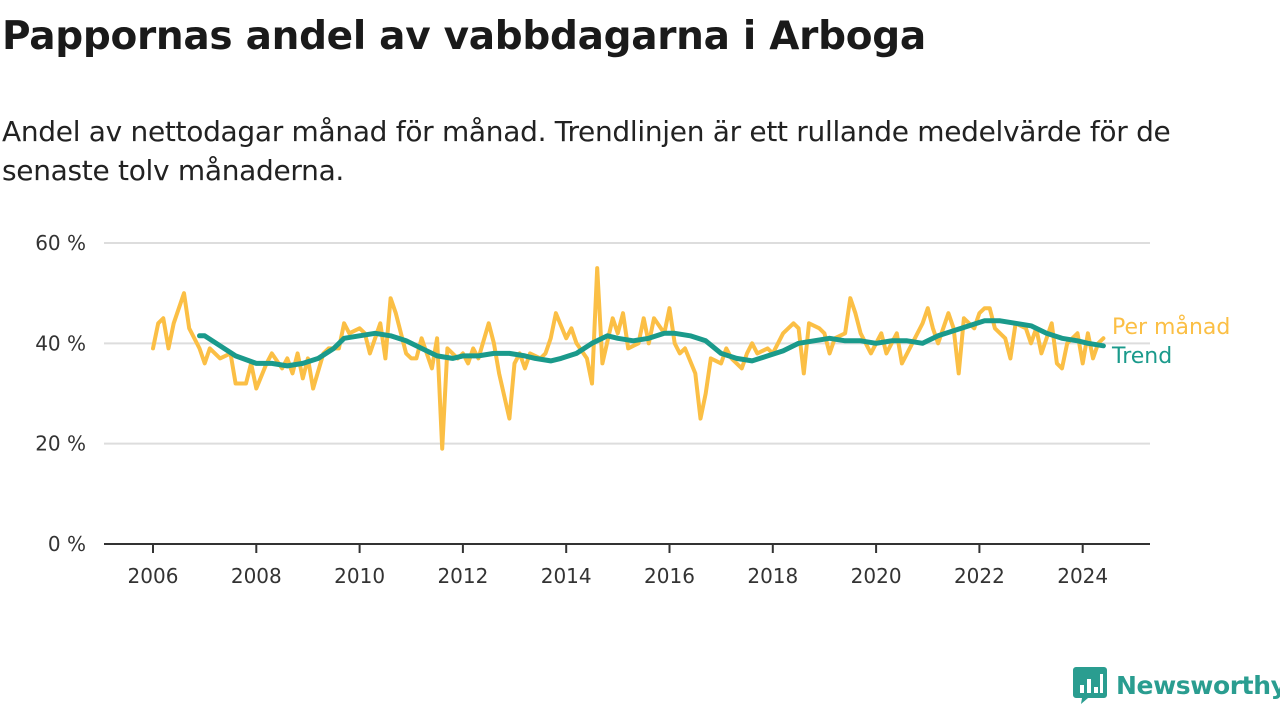  What do you see at coordinates (876, 576) in the screenshot?
I see `x-tick-label: 2020` at bounding box center [876, 576].